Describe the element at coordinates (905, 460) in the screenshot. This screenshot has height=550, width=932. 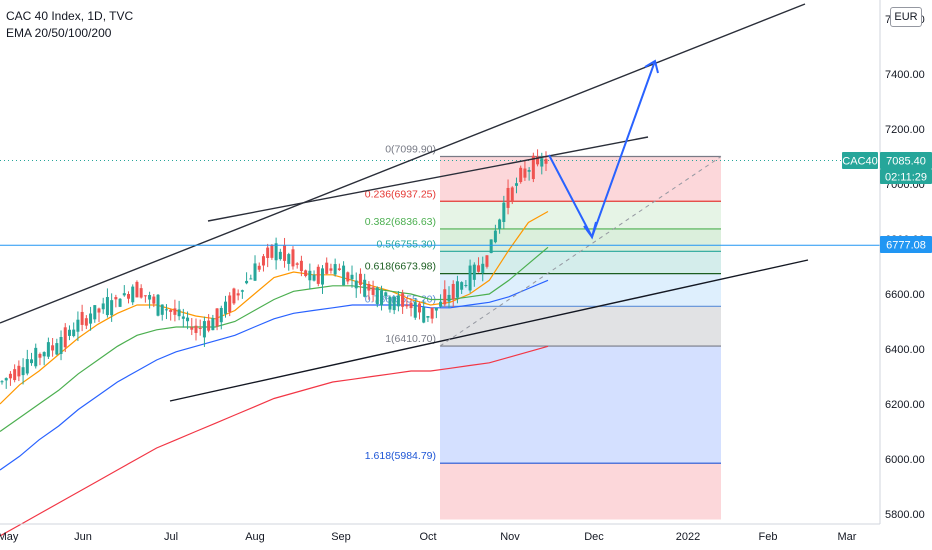
I see `price-tick: 6000.00` at that location.